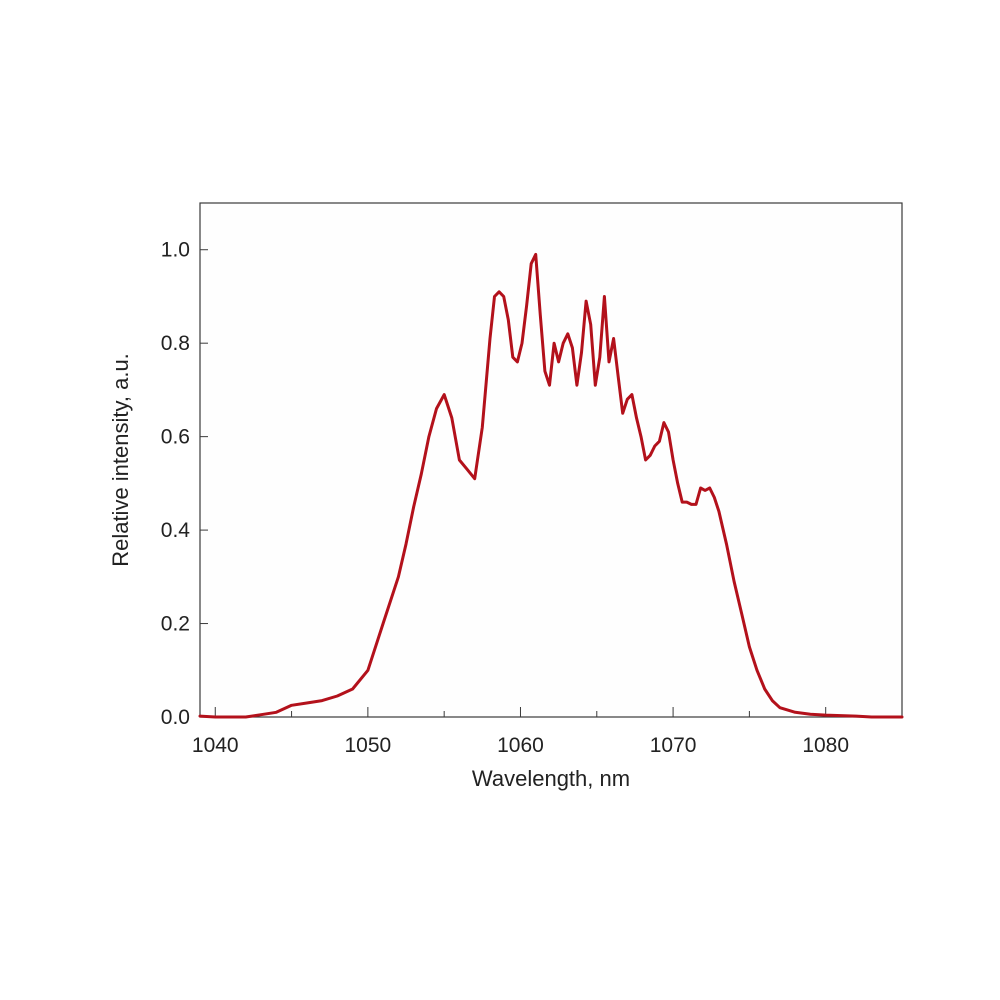 The image size is (1000, 1000). I want to click on y-tick-label: 0.6, so click(175, 437).